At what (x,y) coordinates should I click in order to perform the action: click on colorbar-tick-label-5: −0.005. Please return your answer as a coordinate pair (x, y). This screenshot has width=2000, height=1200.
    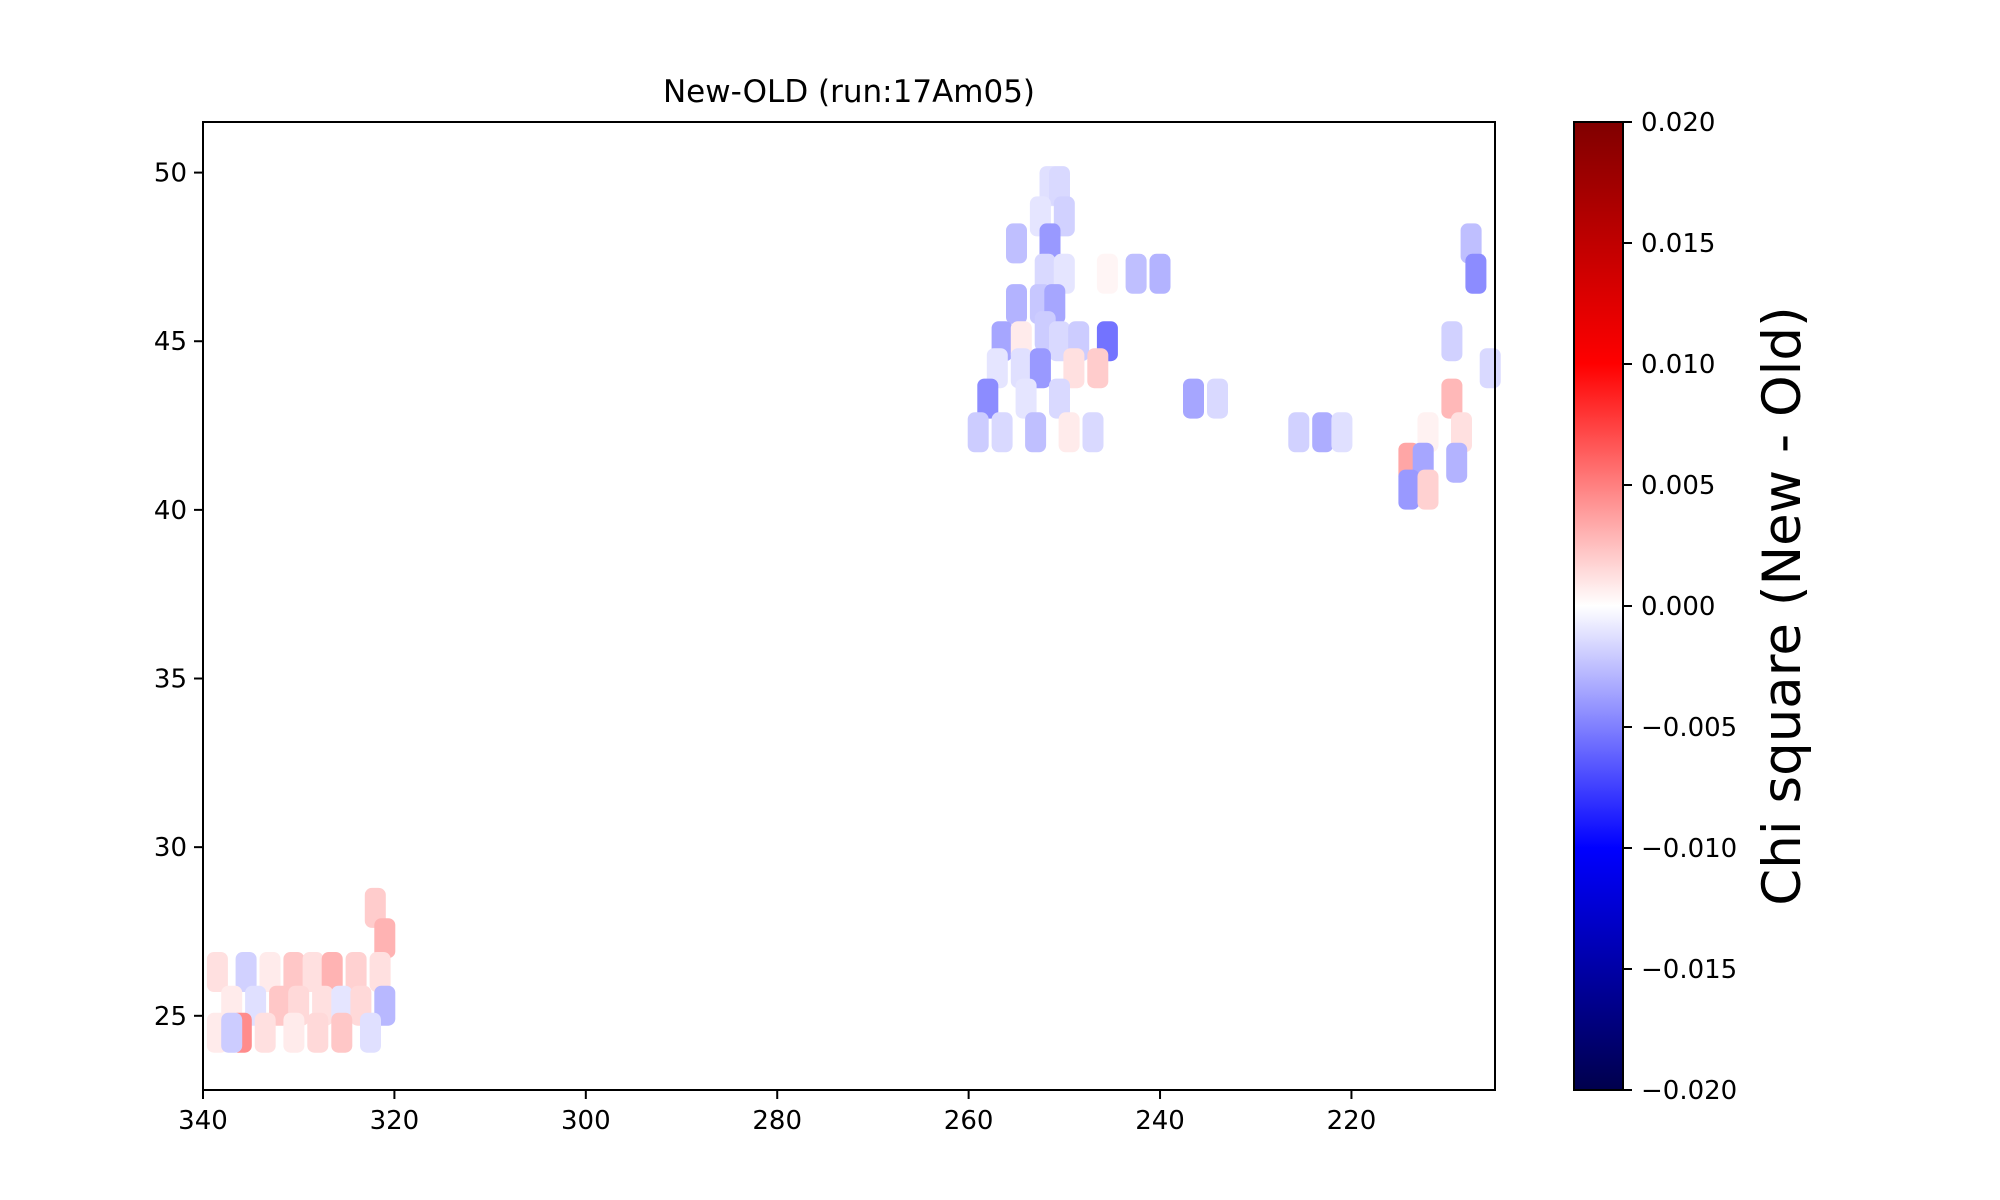
    Looking at the image, I should click on (1689, 728).